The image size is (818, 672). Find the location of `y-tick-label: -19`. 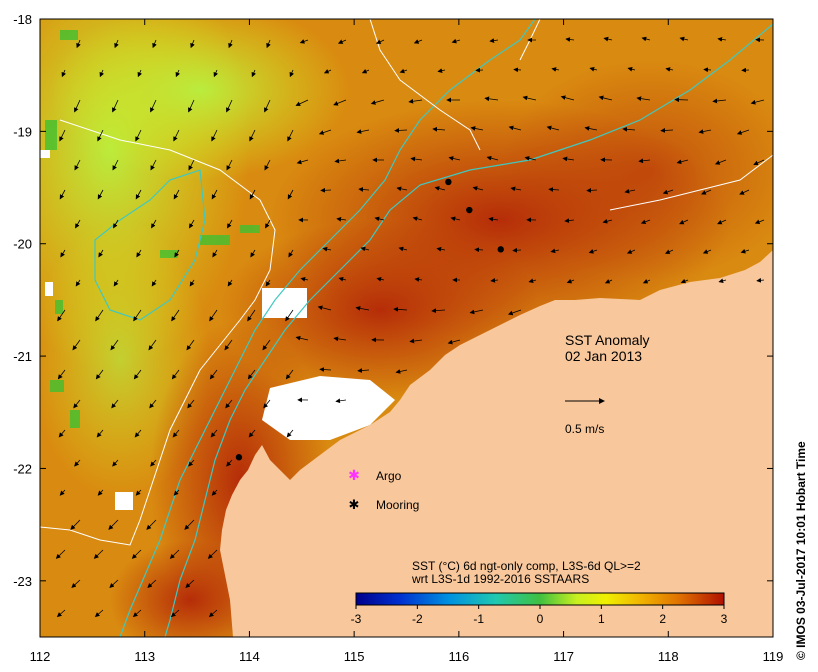

y-tick-label: -19 is located at coordinates (22, 131).